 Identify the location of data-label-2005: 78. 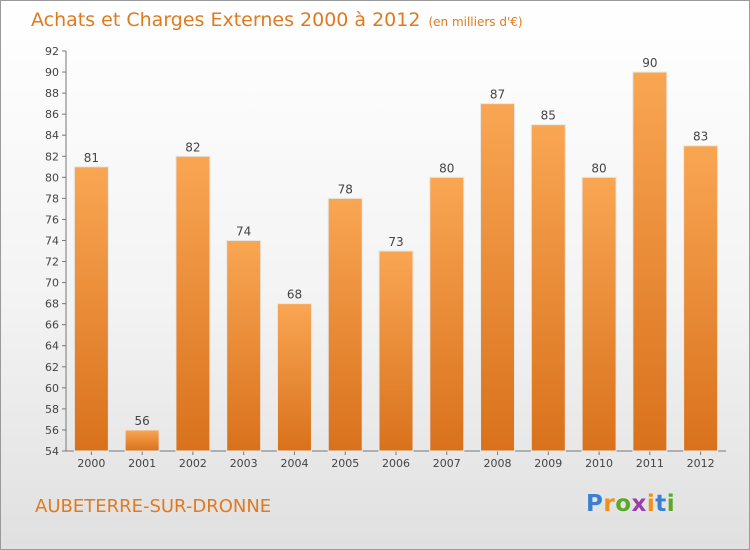
(345, 189).